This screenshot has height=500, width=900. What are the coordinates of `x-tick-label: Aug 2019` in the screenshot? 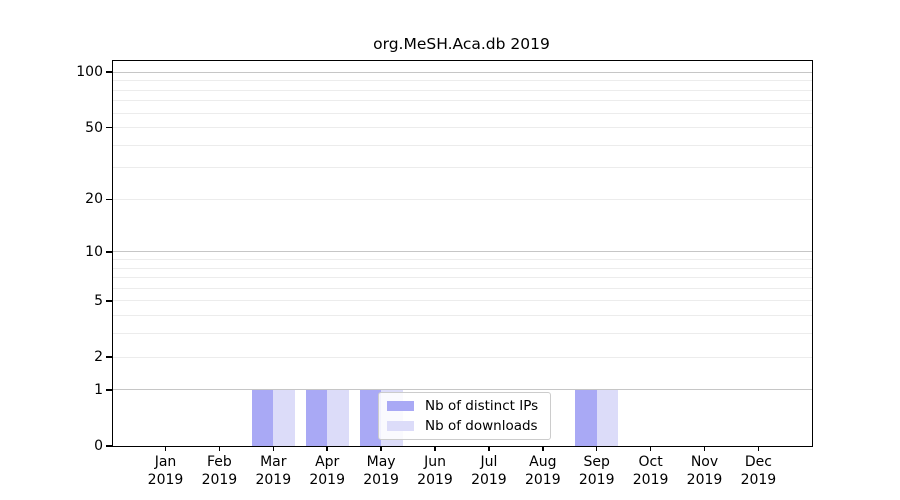 It's located at (543, 471).